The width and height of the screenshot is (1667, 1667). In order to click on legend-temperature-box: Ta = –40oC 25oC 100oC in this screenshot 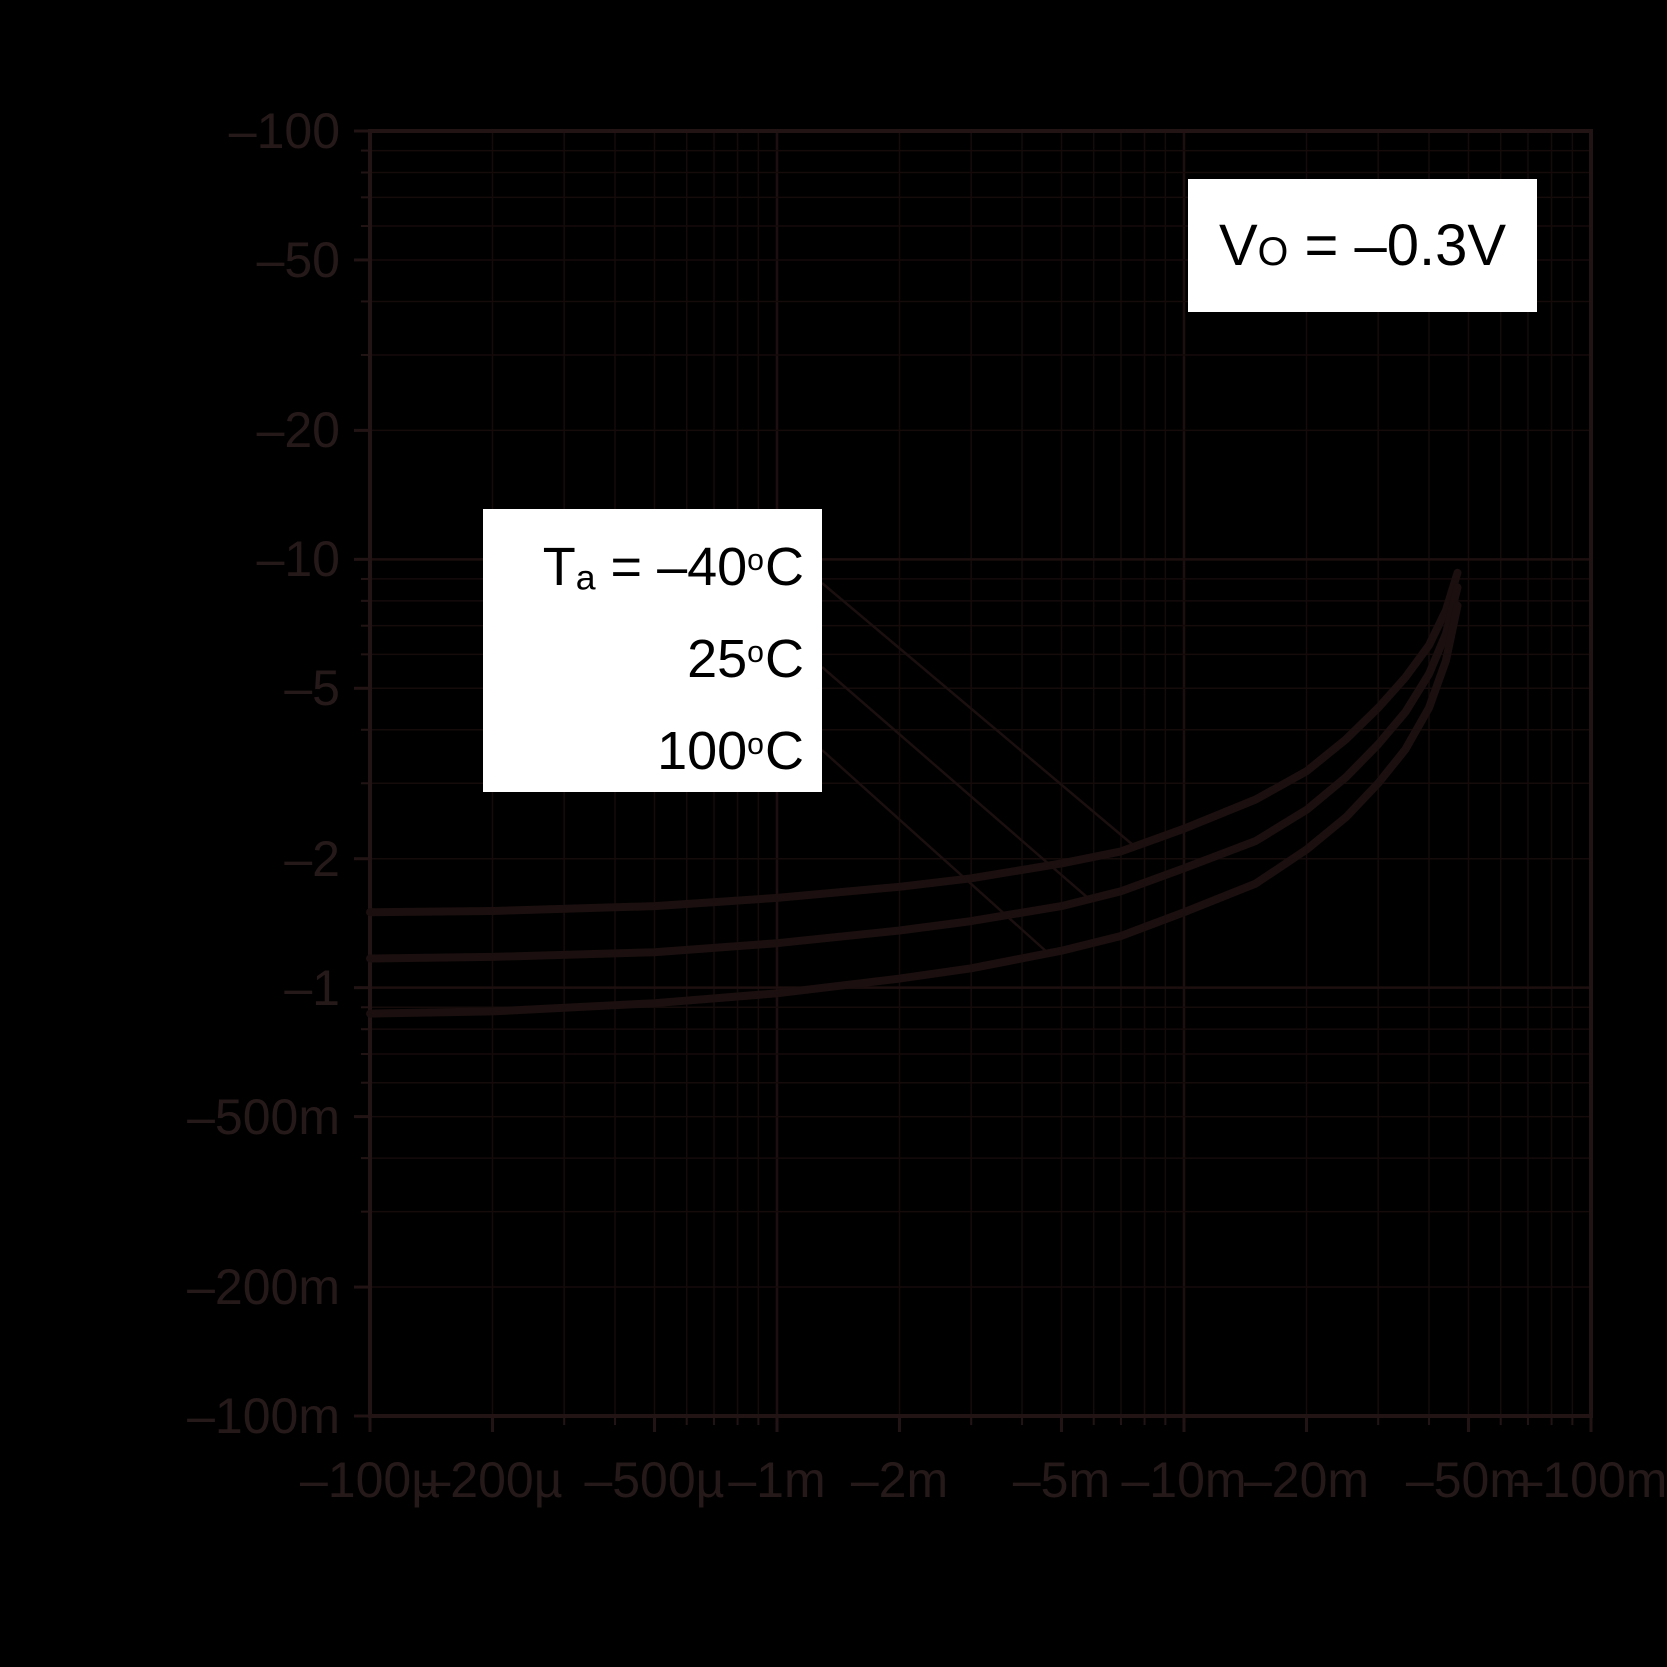, I will do `click(652, 650)`.